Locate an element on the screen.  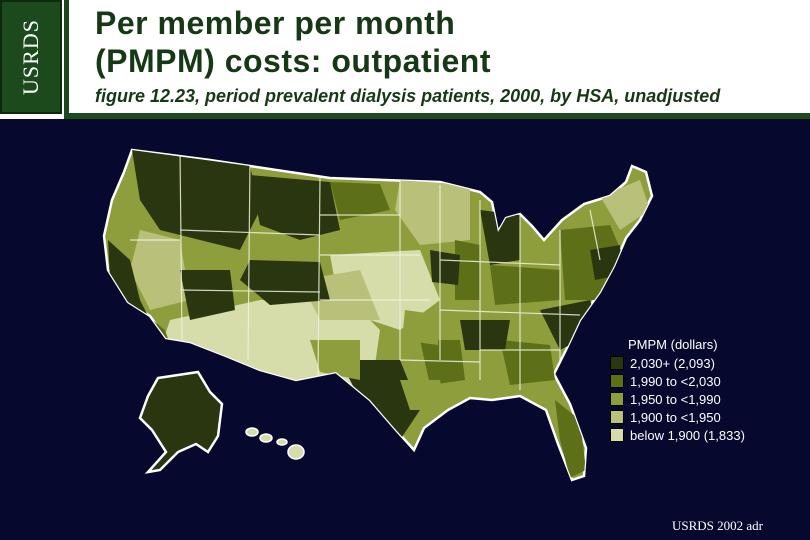
hsa-region-northeast-coast is located at coordinates (605, 262).